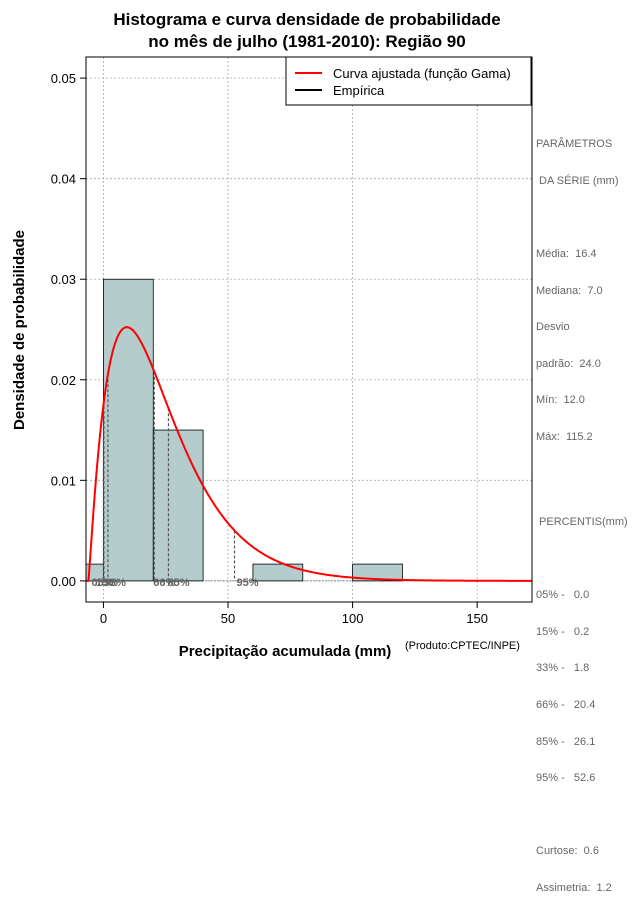 This screenshot has width=640, height=906. Describe the element at coordinates (563, 595) in the screenshot. I see `percentile-05: 05% - 0.0` at that location.